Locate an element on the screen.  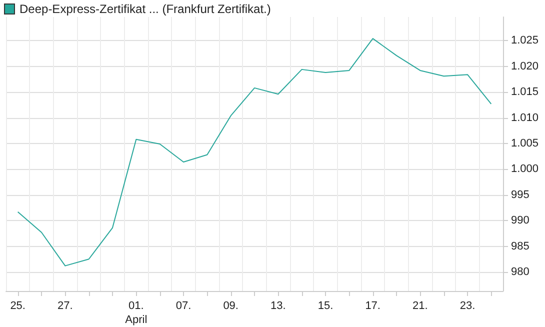
y-tick-label: 985 is located at coordinates (520, 246).